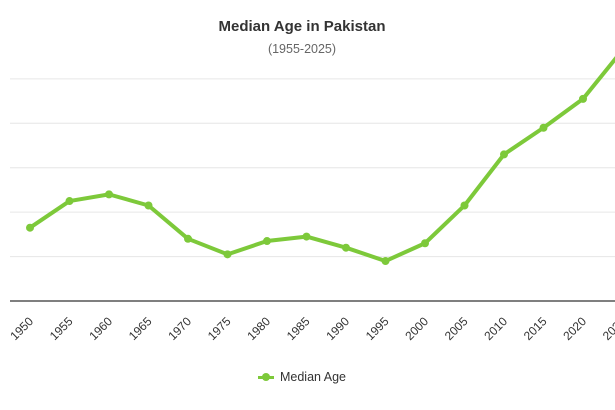  Describe the element at coordinates (219, 328) in the screenshot. I see `x-tick-label: 1975` at that location.